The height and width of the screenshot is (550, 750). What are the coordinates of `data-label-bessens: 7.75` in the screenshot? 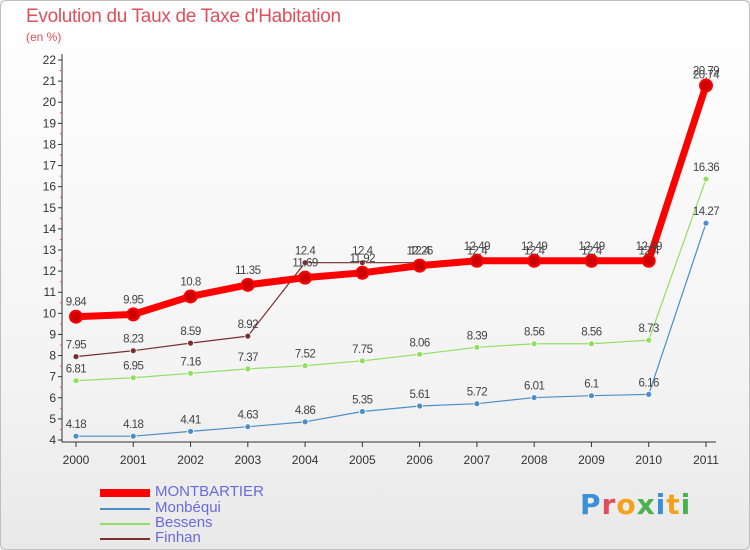 It's located at (362, 350).